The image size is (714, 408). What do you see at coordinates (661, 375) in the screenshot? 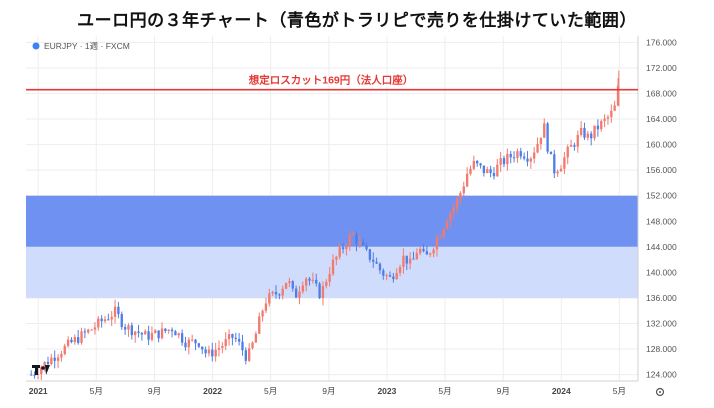
I see `y-tick-label: 124.000` at bounding box center [661, 375].